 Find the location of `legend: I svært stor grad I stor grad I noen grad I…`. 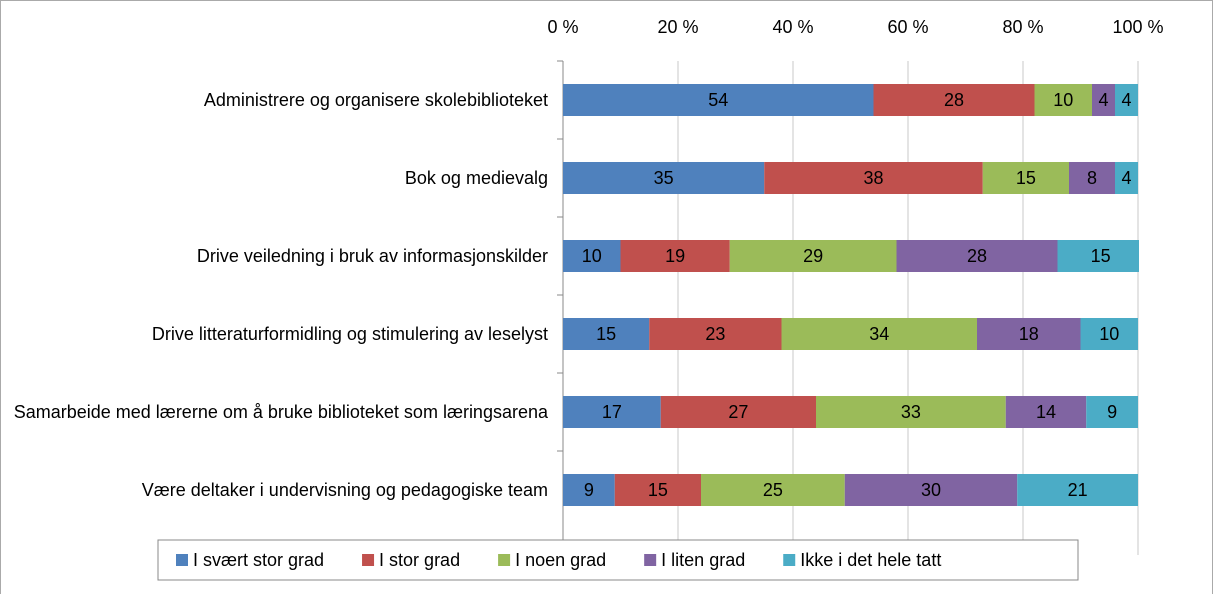

legend: I svært stor grad I stor grad I noen grad I… is located at coordinates (618, 560).